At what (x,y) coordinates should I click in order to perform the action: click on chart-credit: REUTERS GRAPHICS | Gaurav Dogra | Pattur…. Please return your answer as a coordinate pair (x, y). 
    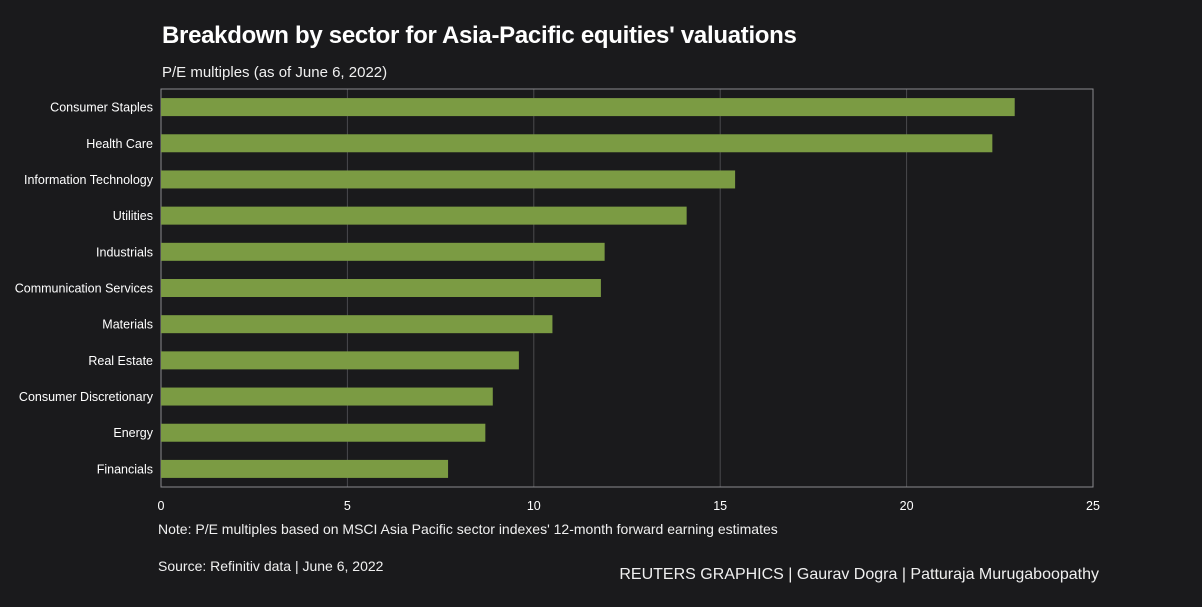
    Looking at the image, I should click on (859, 574).